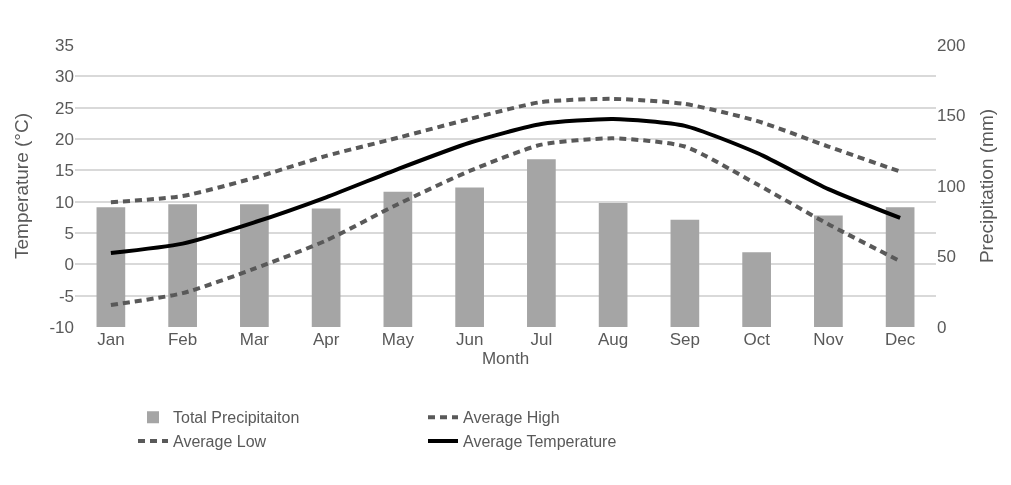  I want to click on y-tick-label: 35, so click(64, 45).